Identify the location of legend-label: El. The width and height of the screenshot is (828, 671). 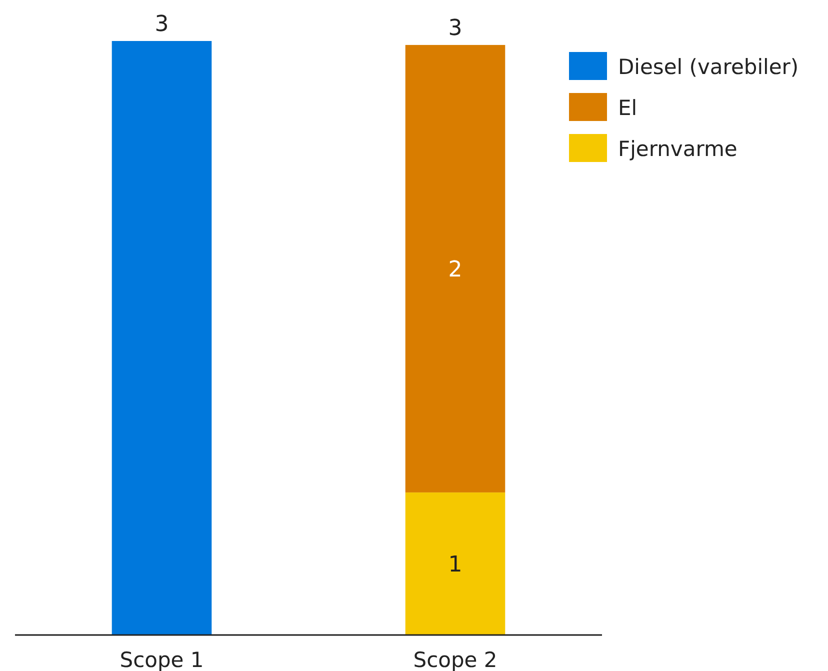
(628, 108).